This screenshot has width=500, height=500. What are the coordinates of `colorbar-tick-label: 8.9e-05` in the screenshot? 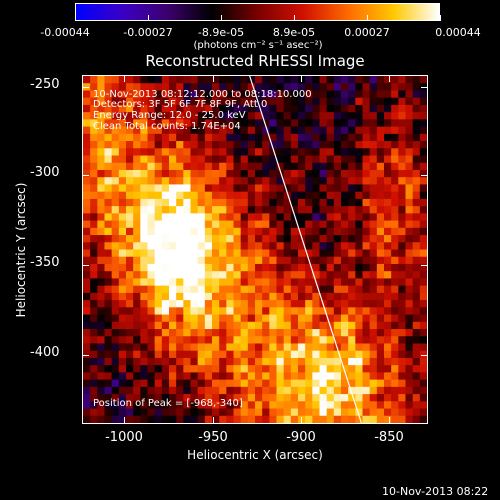 It's located at (294, 32).